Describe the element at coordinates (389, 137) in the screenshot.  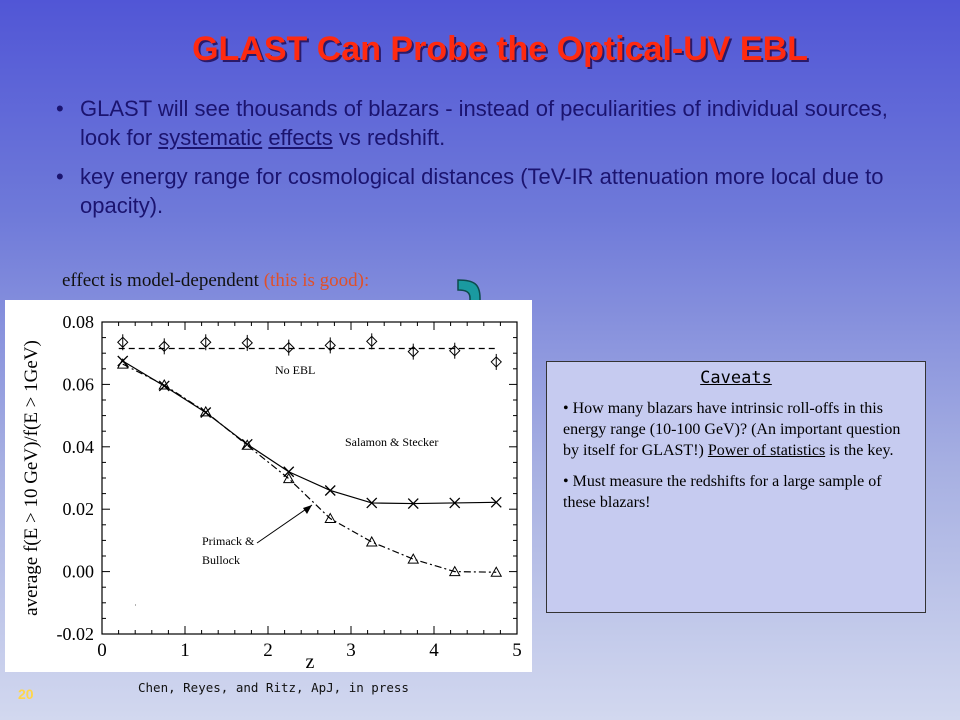
I see `bullet-text-end: vs redshift.` at that location.